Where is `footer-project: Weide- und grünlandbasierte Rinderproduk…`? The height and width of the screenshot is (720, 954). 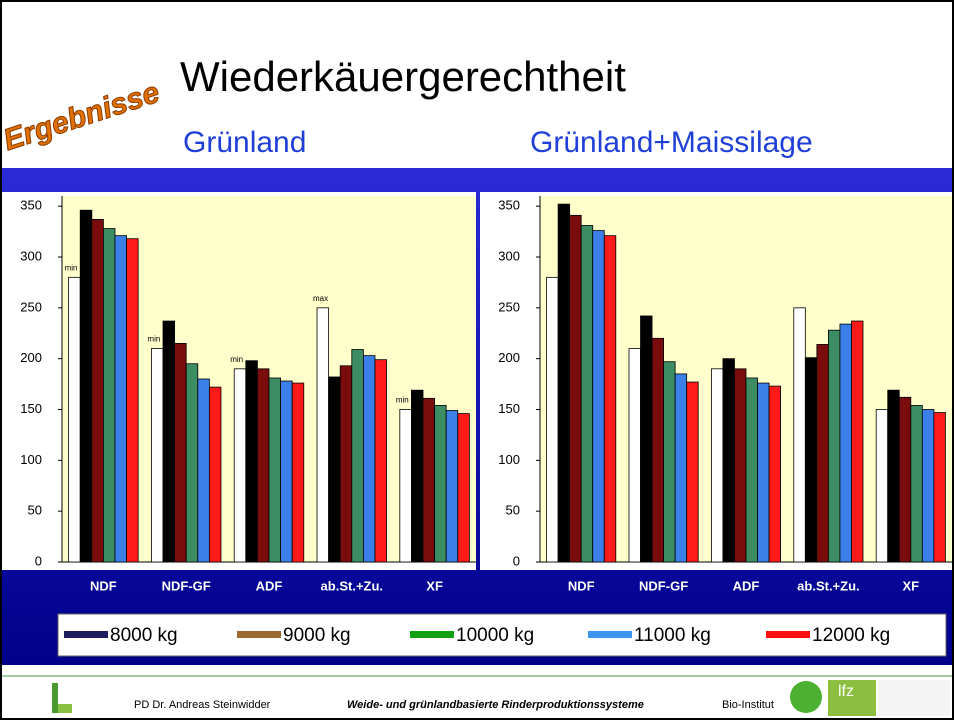
footer-project: Weide- und grünlandbasierte Rinderproduk… is located at coordinates (495, 705).